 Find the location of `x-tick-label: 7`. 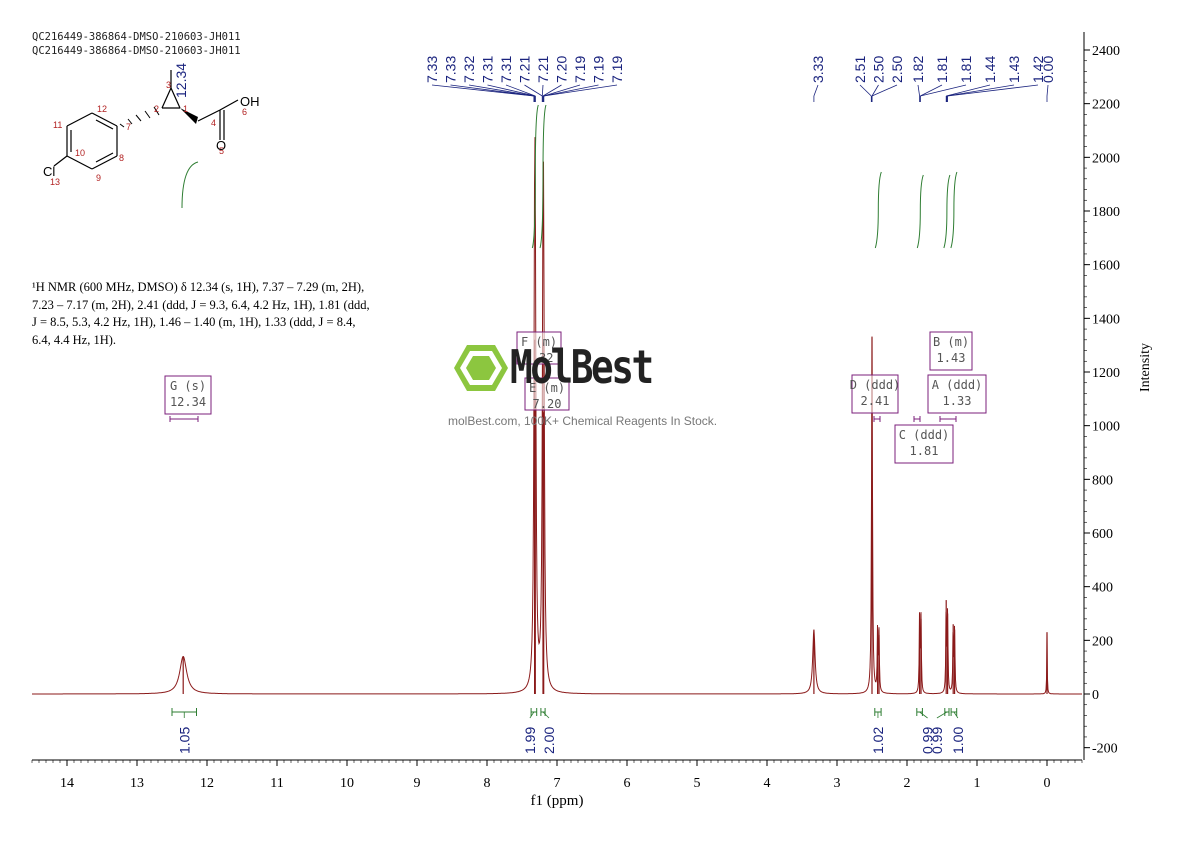

x-tick-label: 7 is located at coordinates (557, 783).